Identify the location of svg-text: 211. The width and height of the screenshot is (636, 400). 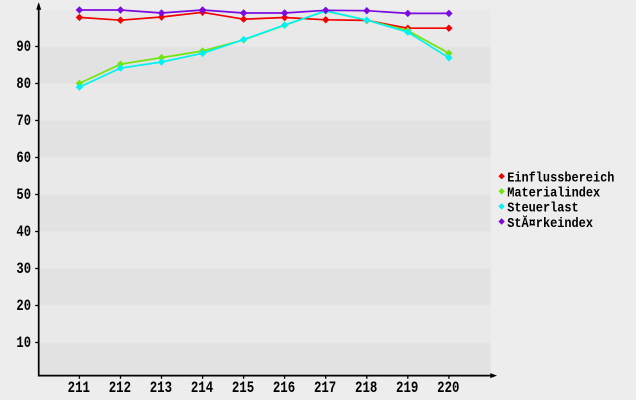
(79, 388).